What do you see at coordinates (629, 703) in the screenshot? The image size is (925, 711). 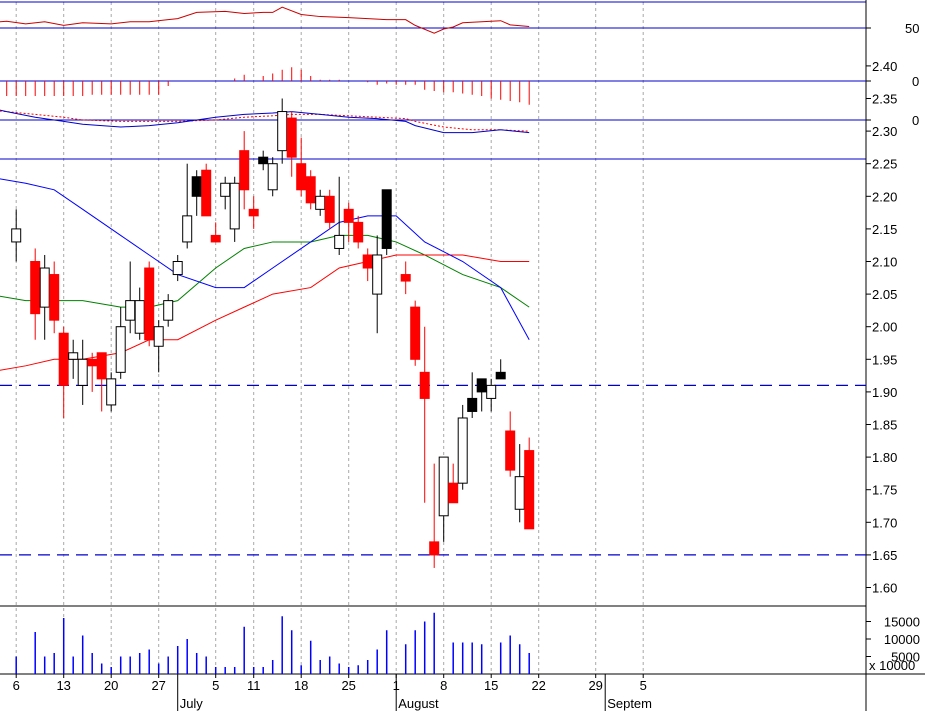 I see `month-label: Septem` at bounding box center [629, 703].